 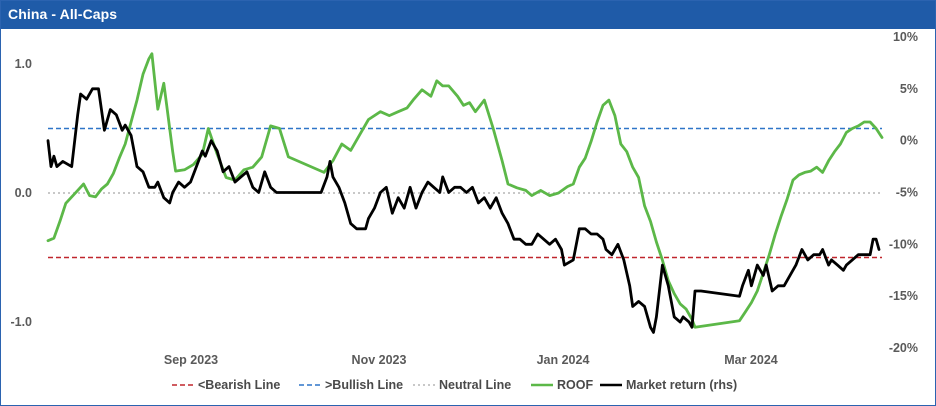 What do you see at coordinates (364, 385) in the screenshot?
I see `legend-label-bullish-line: >Bullish Line` at bounding box center [364, 385].